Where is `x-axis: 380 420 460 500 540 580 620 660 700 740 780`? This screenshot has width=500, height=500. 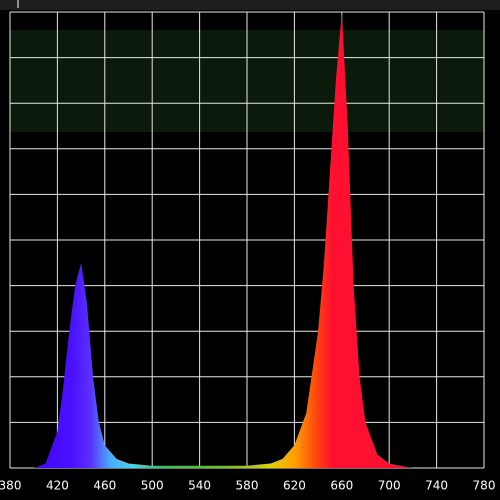
x-axis: 380 420 460 500 540 580 620 660 700 740 780 is located at coordinates (247, 486).